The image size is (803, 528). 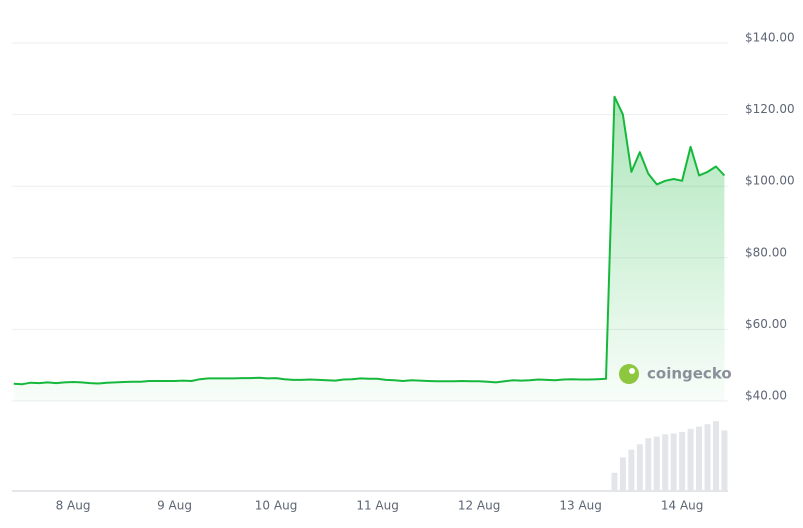 I want to click on x-tick-label: 10 Aug, so click(x=276, y=506).